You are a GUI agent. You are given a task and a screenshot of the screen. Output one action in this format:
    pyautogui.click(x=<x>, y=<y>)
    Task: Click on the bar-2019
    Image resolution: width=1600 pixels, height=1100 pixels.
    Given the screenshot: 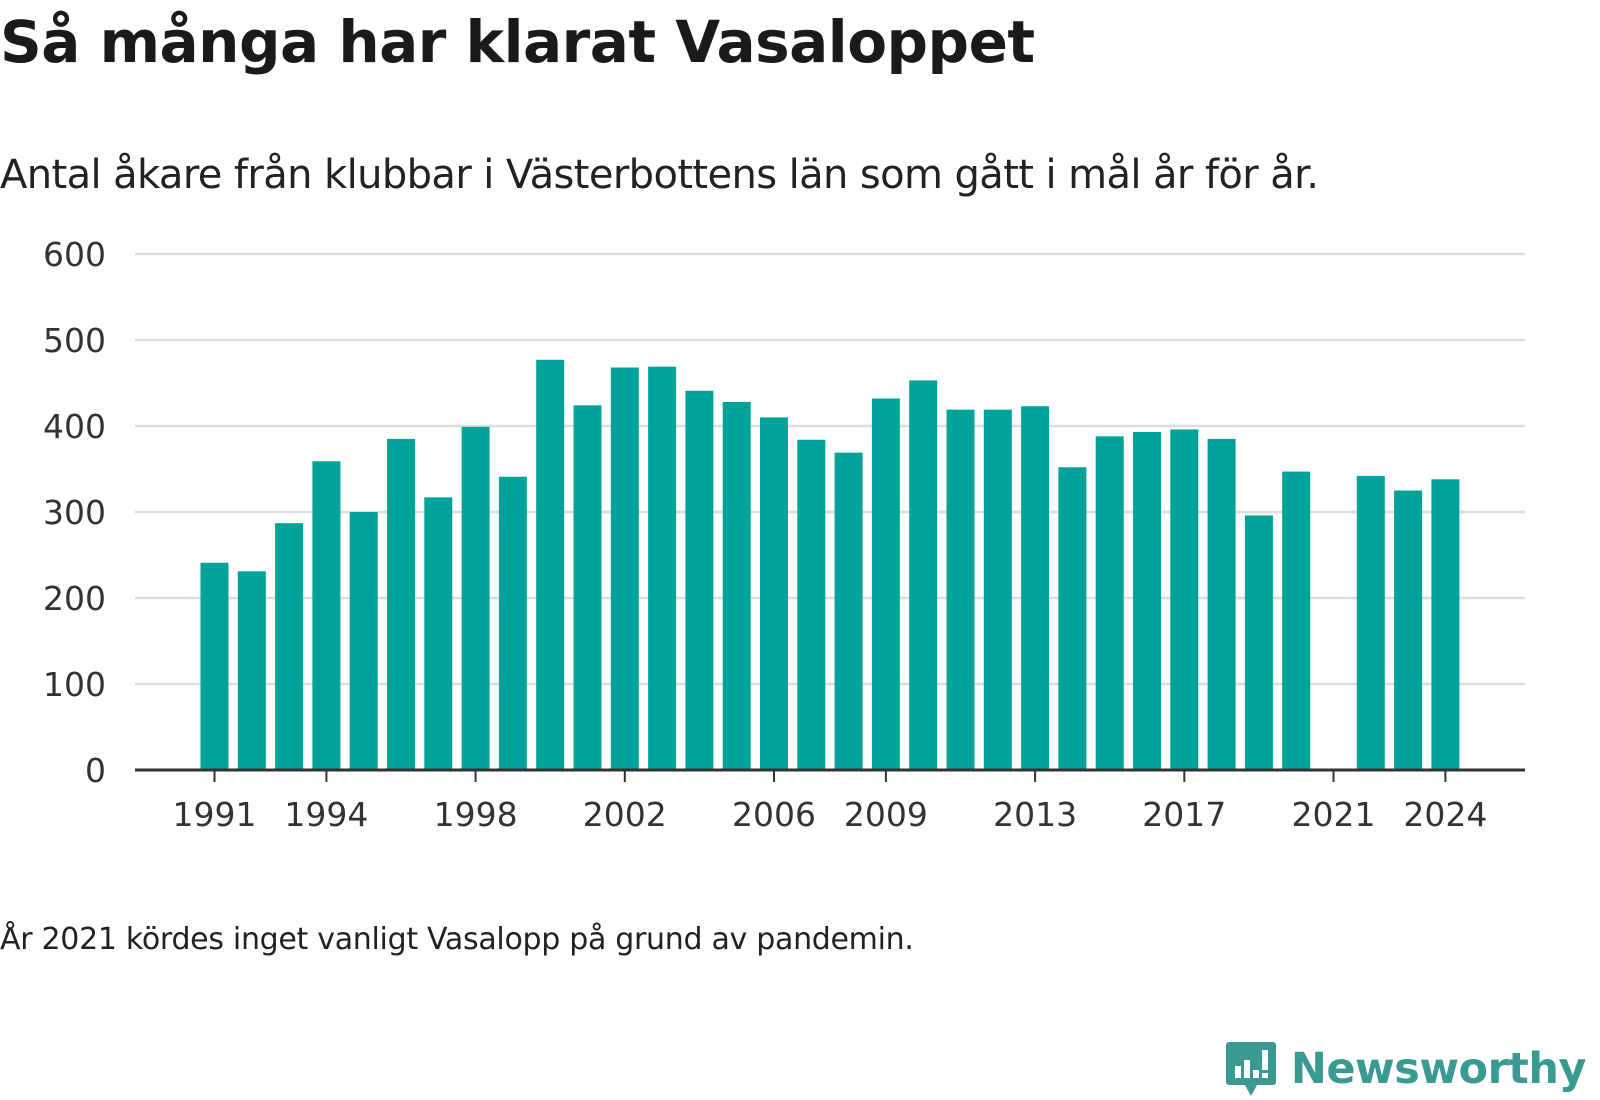 What is the action you would take?
    pyautogui.click(x=1258, y=642)
    